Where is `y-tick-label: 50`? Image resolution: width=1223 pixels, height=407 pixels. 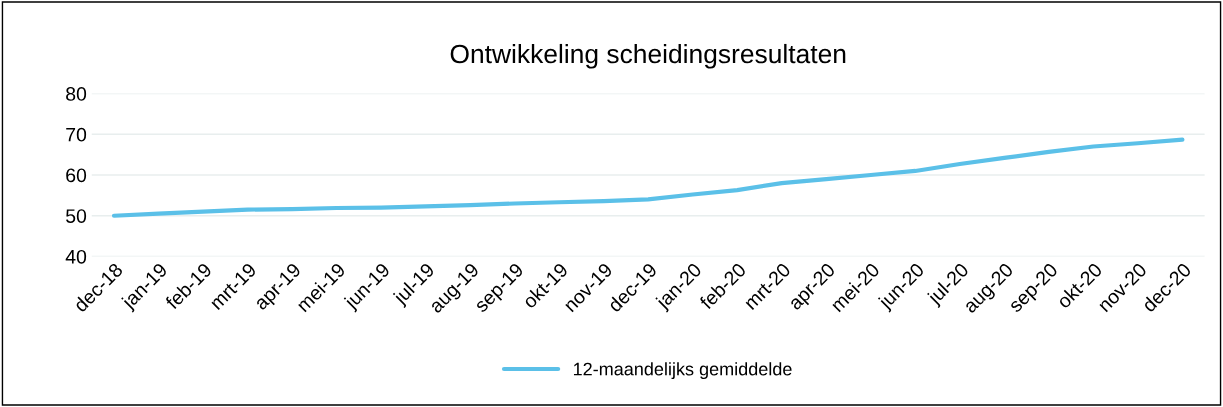
y-tick-label: 50 is located at coordinates (76, 216).